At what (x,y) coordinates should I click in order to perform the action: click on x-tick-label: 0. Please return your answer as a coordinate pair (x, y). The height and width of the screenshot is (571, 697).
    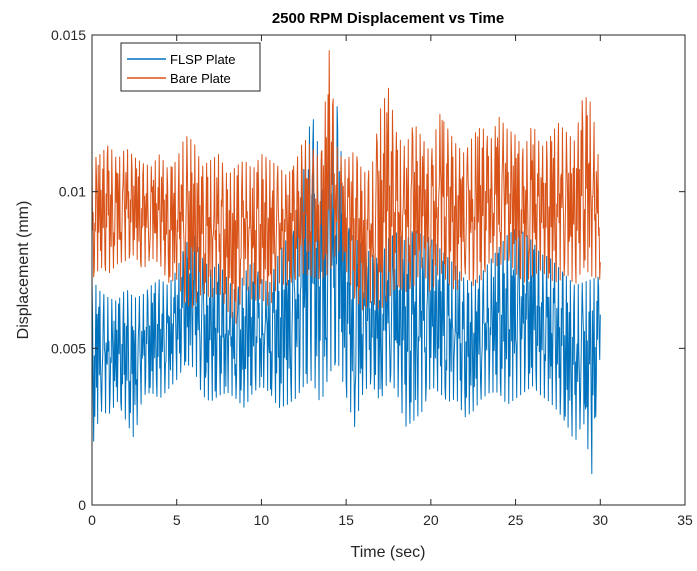
    Looking at the image, I should click on (92, 520).